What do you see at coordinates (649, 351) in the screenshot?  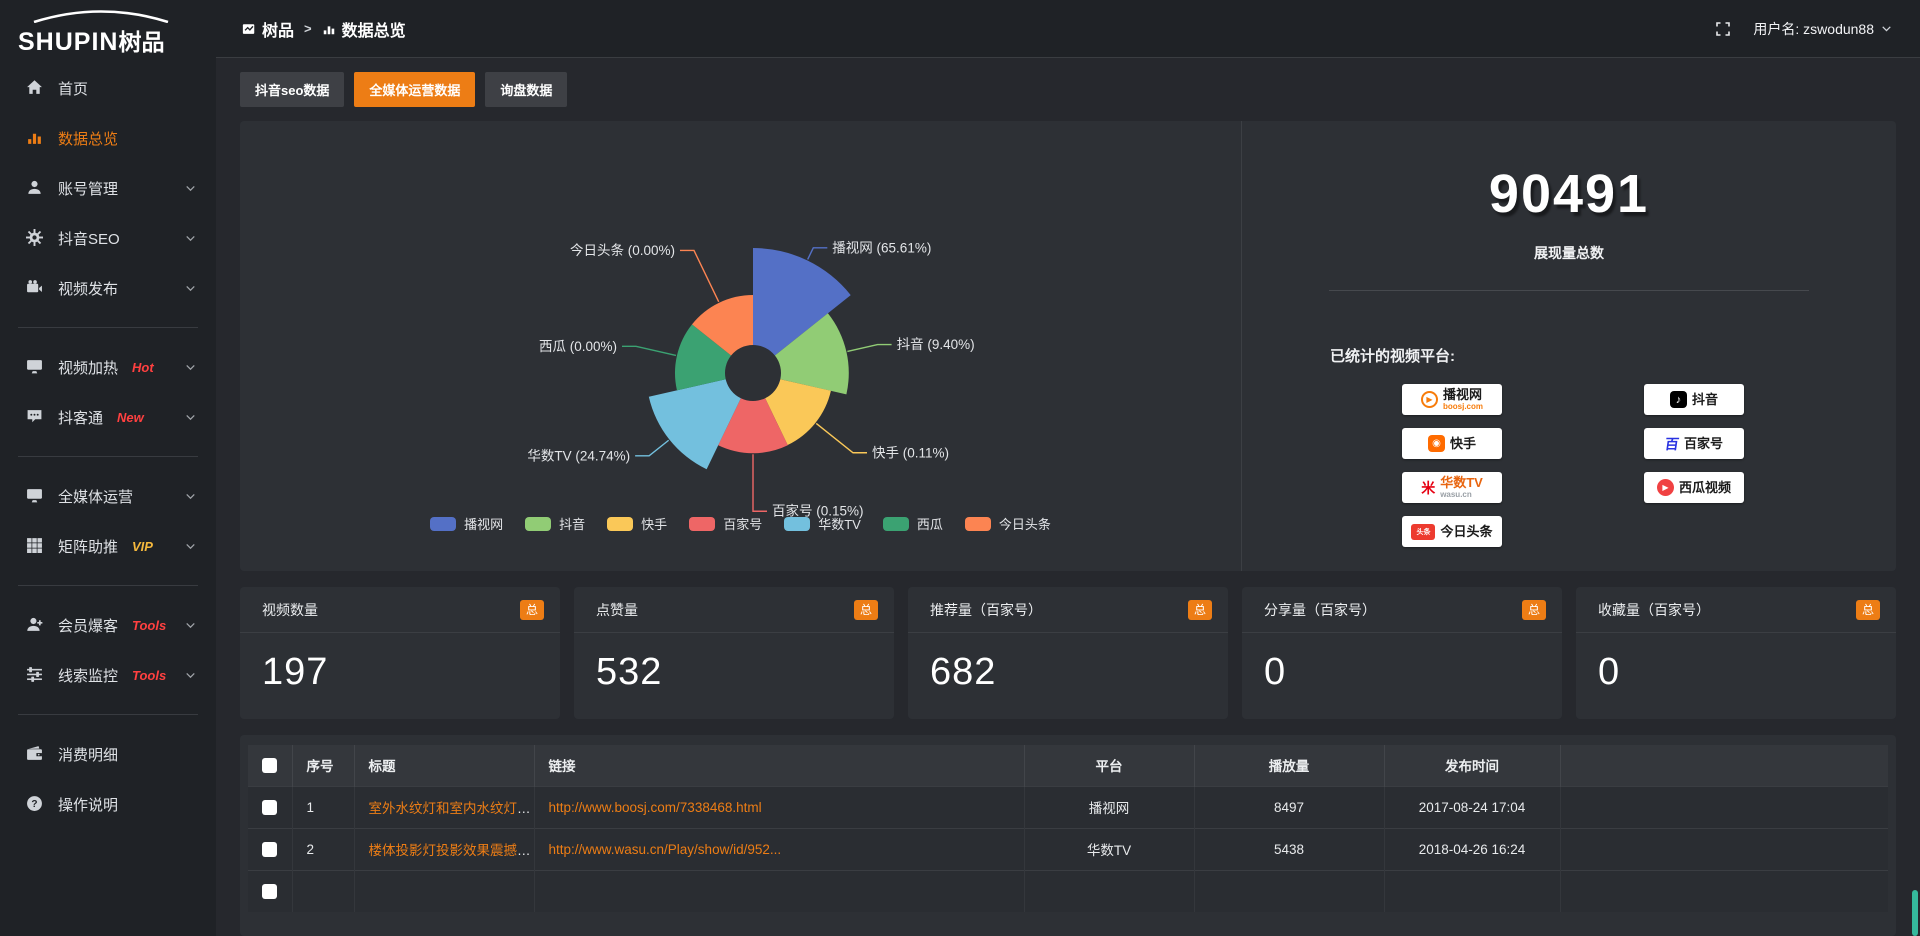 I see `label-line-西瓜` at bounding box center [649, 351].